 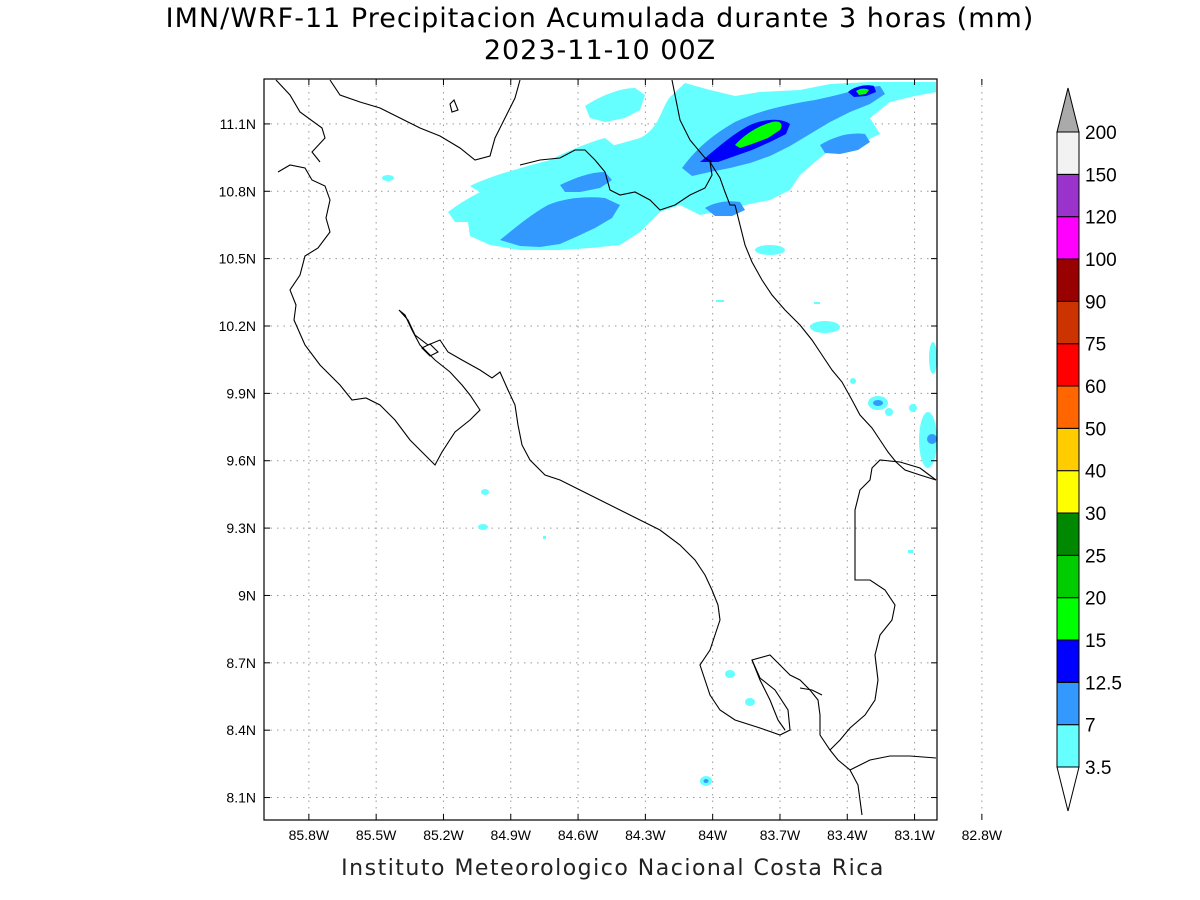 I want to click on colorbar-label: 75, so click(x=1095, y=345).